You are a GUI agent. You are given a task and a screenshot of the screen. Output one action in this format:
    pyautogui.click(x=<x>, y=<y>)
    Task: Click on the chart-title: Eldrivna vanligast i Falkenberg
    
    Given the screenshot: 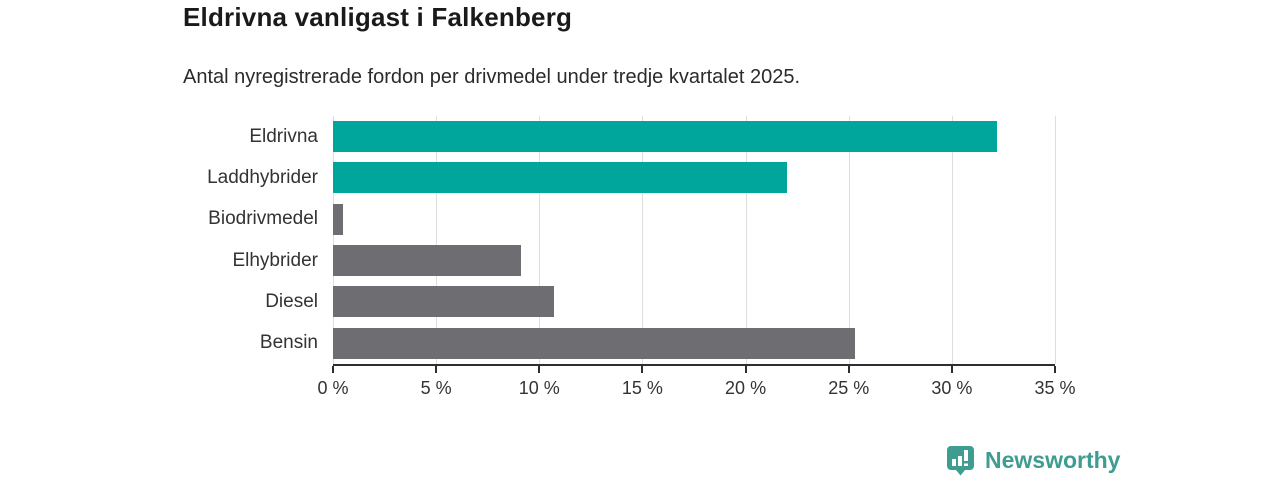 What is the action you would take?
    pyautogui.click(x=378, y=17)
    